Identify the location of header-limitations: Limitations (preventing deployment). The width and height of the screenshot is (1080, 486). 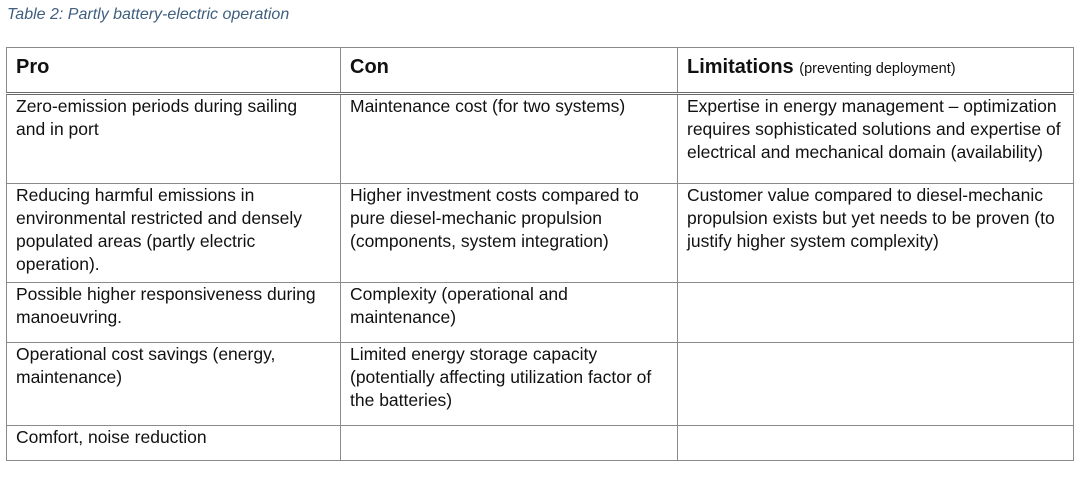
(875, 71).